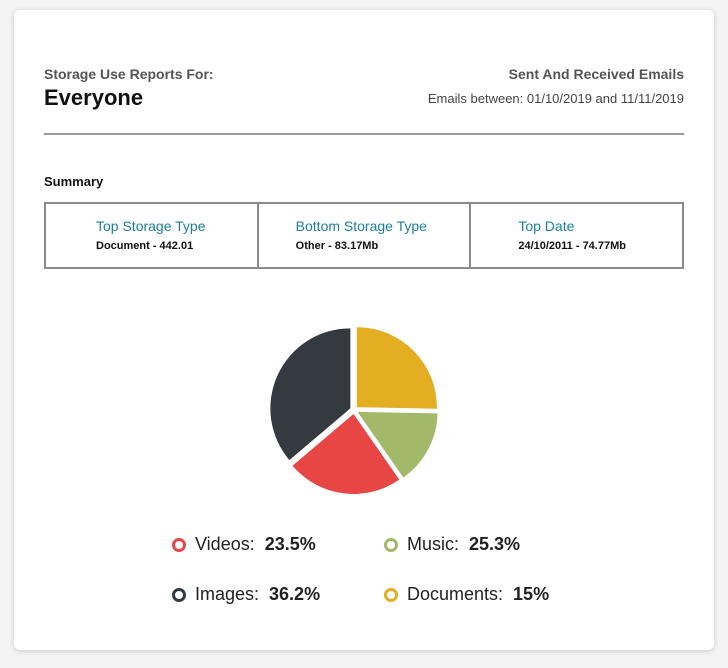  I want to click on report-audience-title: Everyone, so click(94, 97).